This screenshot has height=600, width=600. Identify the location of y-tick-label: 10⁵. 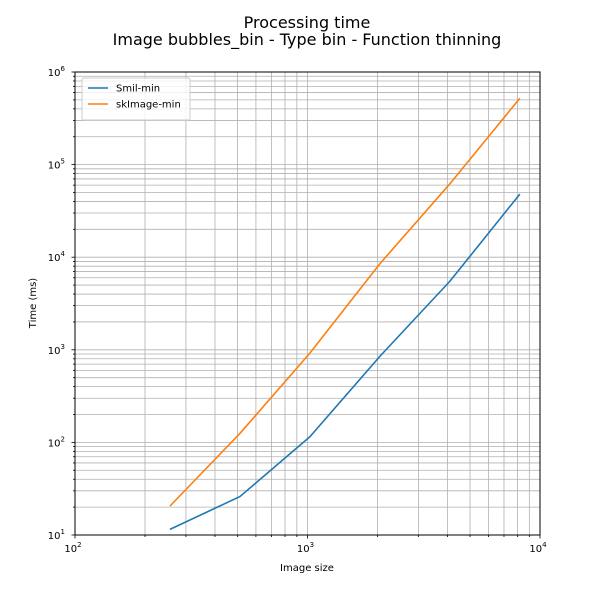
(56, 165).